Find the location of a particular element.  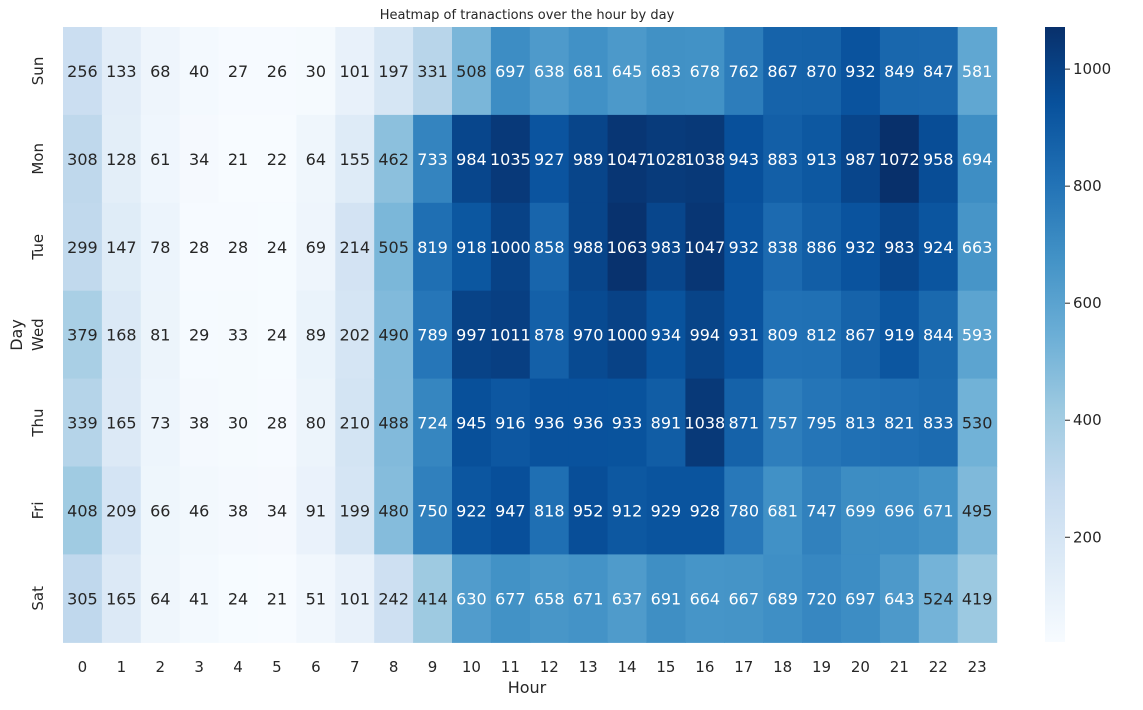

heatmap-cell-label: 747 is located at coordinates (821, 510).